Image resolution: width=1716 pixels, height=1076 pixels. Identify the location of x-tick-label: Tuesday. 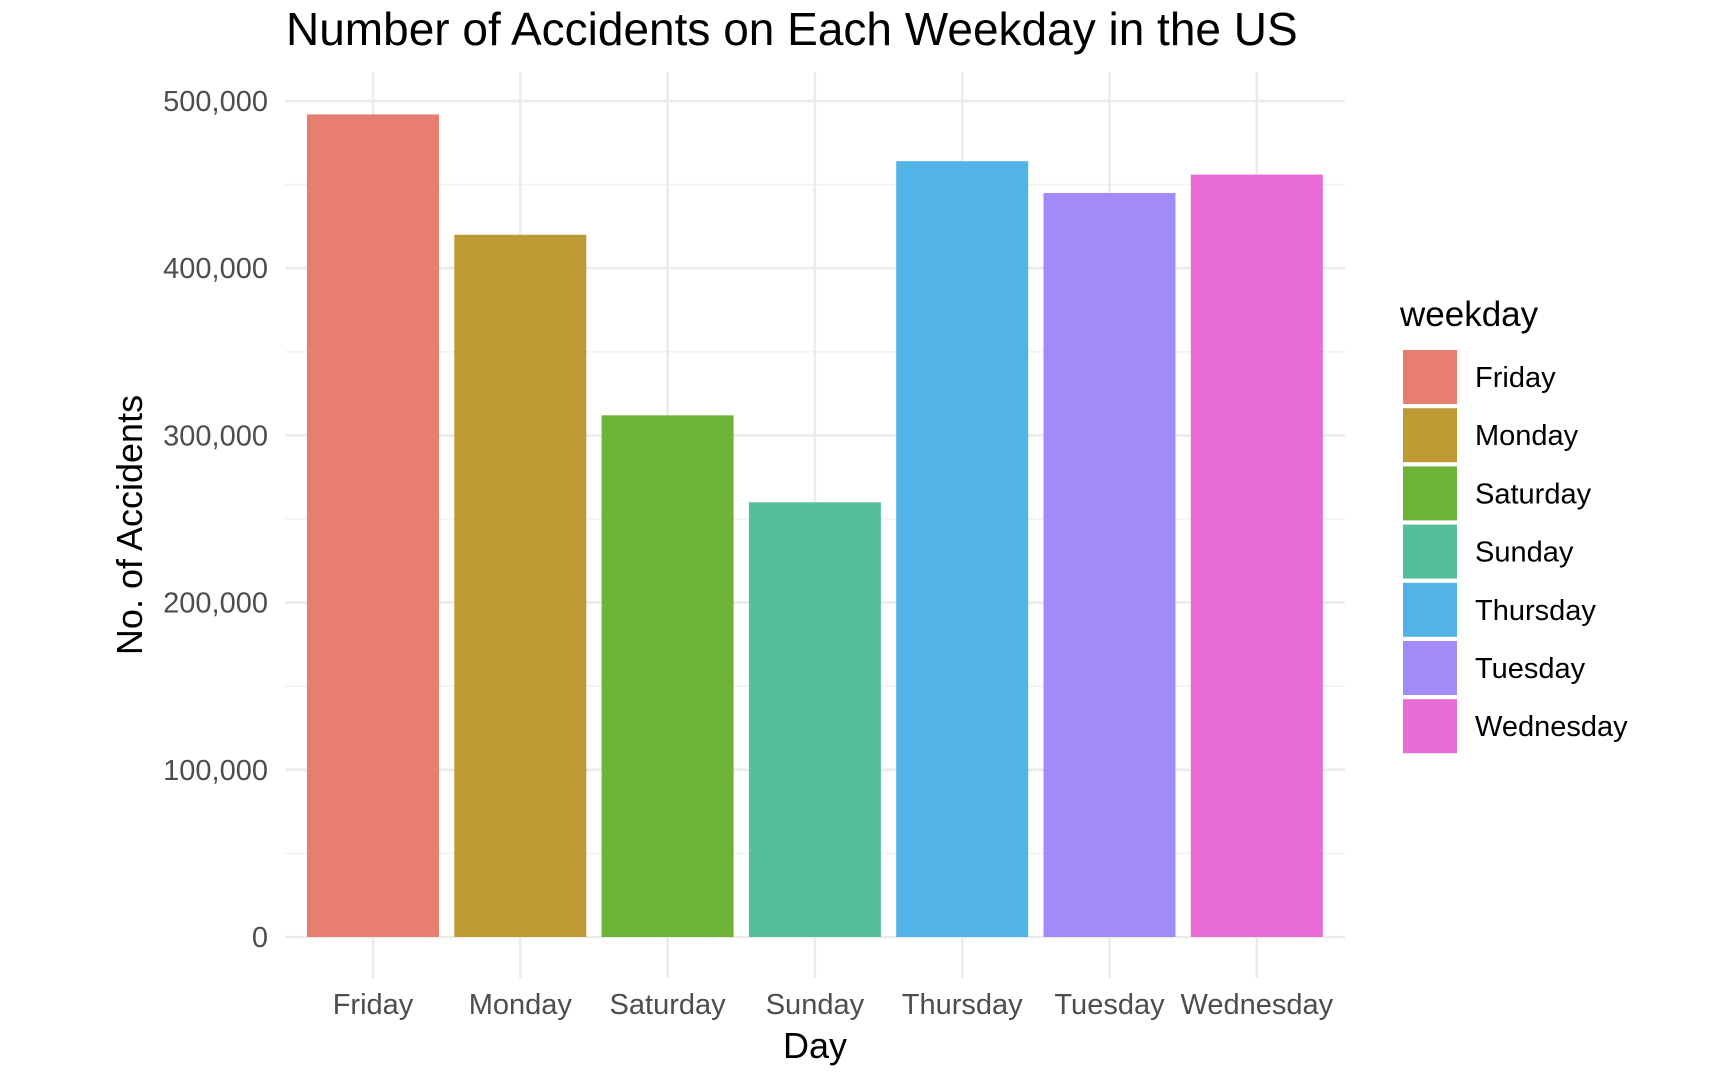
(1109, 1005).